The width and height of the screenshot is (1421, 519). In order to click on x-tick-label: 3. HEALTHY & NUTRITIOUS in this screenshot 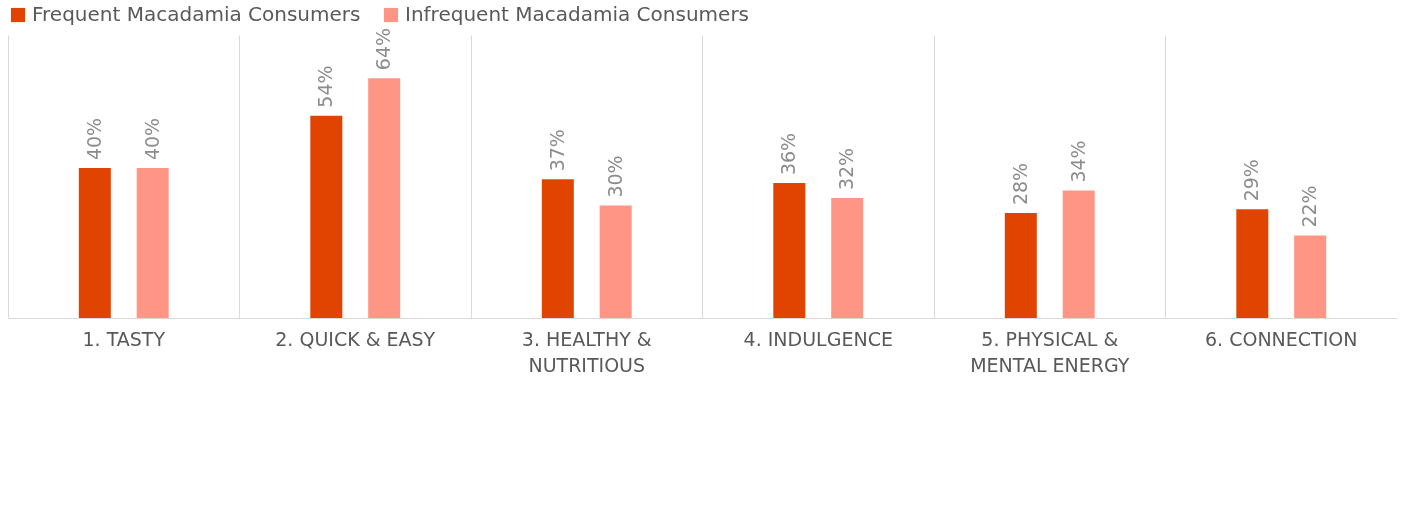, I will do `click(586, 351)`.